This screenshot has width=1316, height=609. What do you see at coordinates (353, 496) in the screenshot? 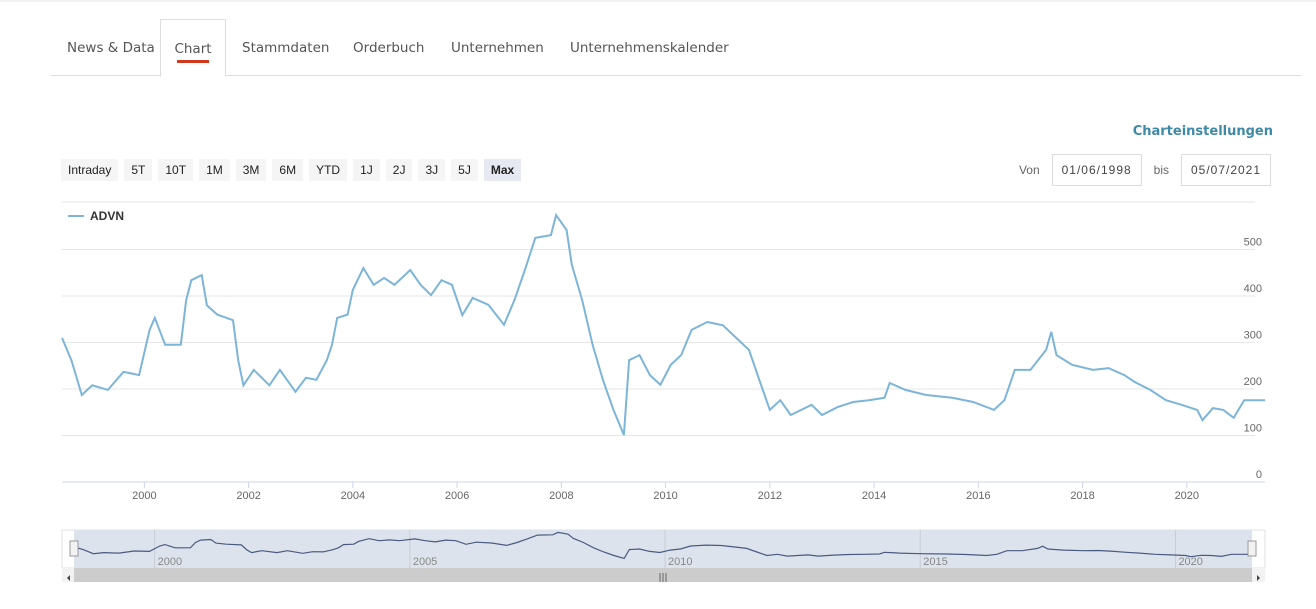
I see `x-tick-label: 2004` at bounding box center [353, 496].